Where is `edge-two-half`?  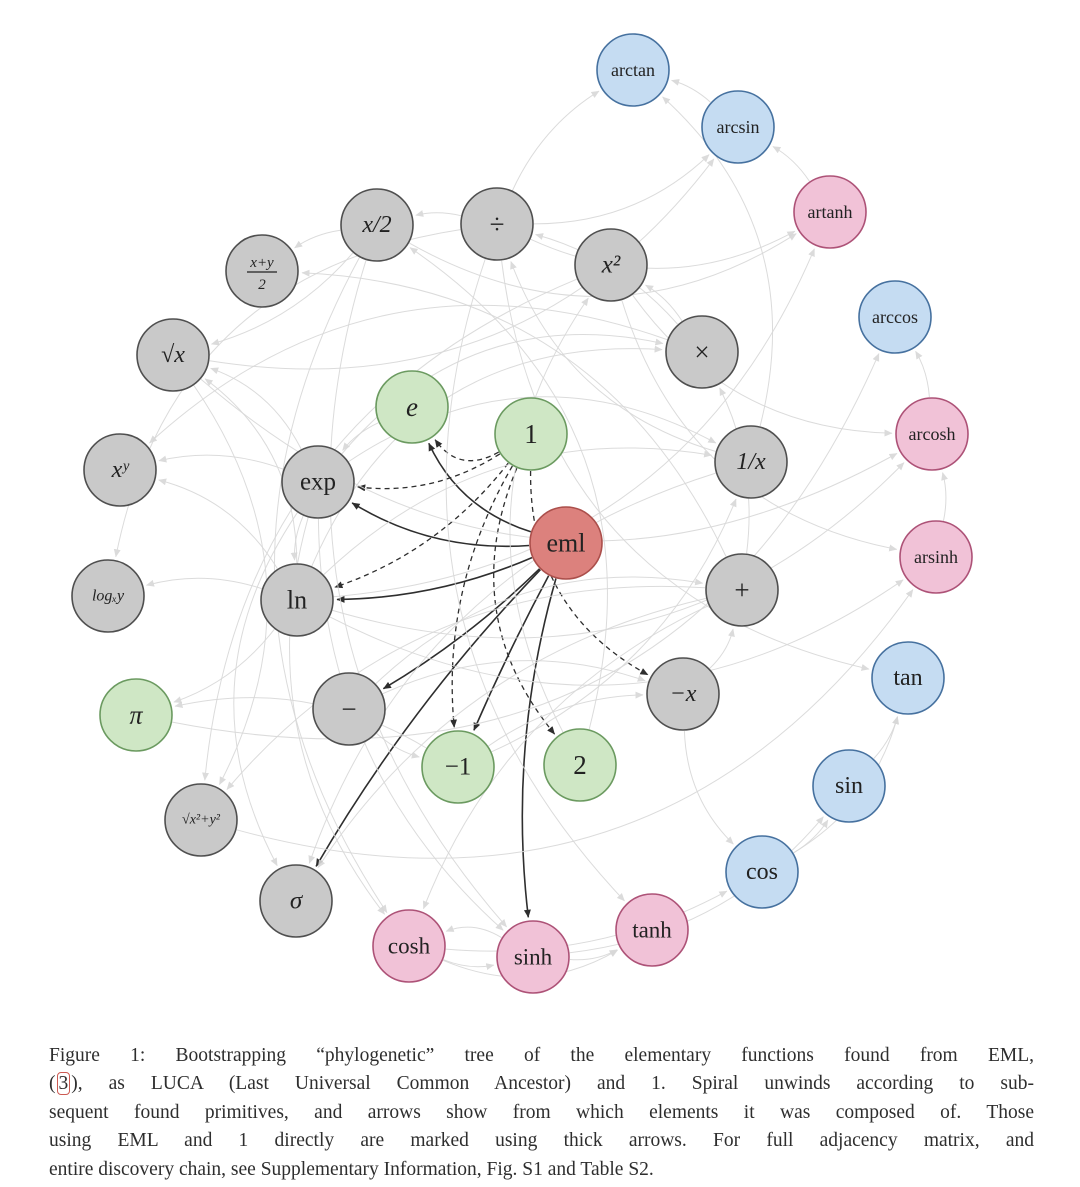 edge-two-half is located at coordinates (508, 488).